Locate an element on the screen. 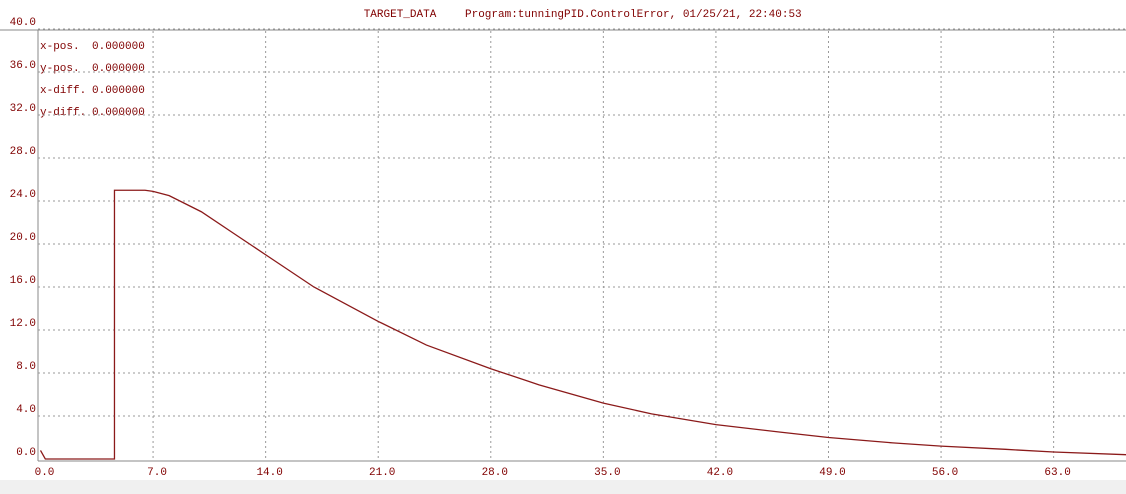 The width and height of the screenshot is (1126, 494). y-tick-label: 24.0 is located at coordinates (23, 195).